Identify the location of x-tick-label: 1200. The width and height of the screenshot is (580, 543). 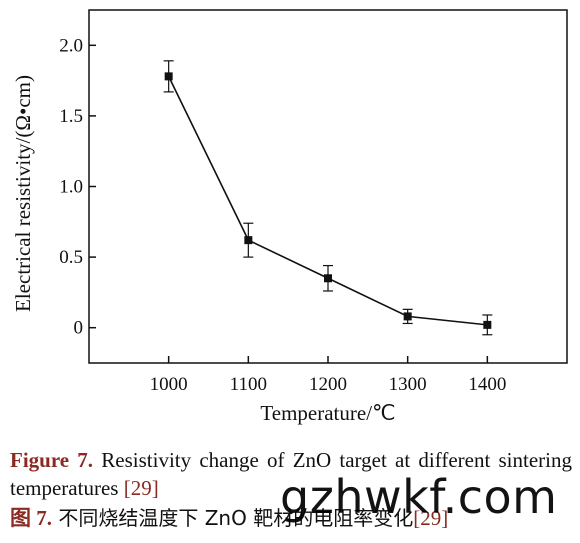
(328, 384).